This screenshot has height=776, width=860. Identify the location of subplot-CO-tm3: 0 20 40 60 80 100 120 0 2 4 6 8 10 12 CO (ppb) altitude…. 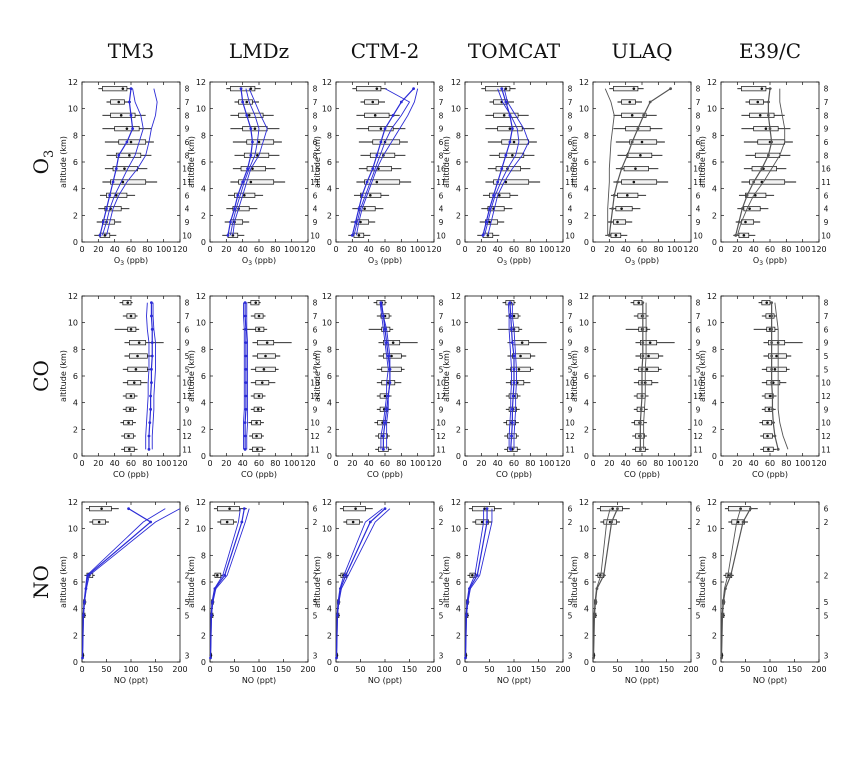
(125, 385).